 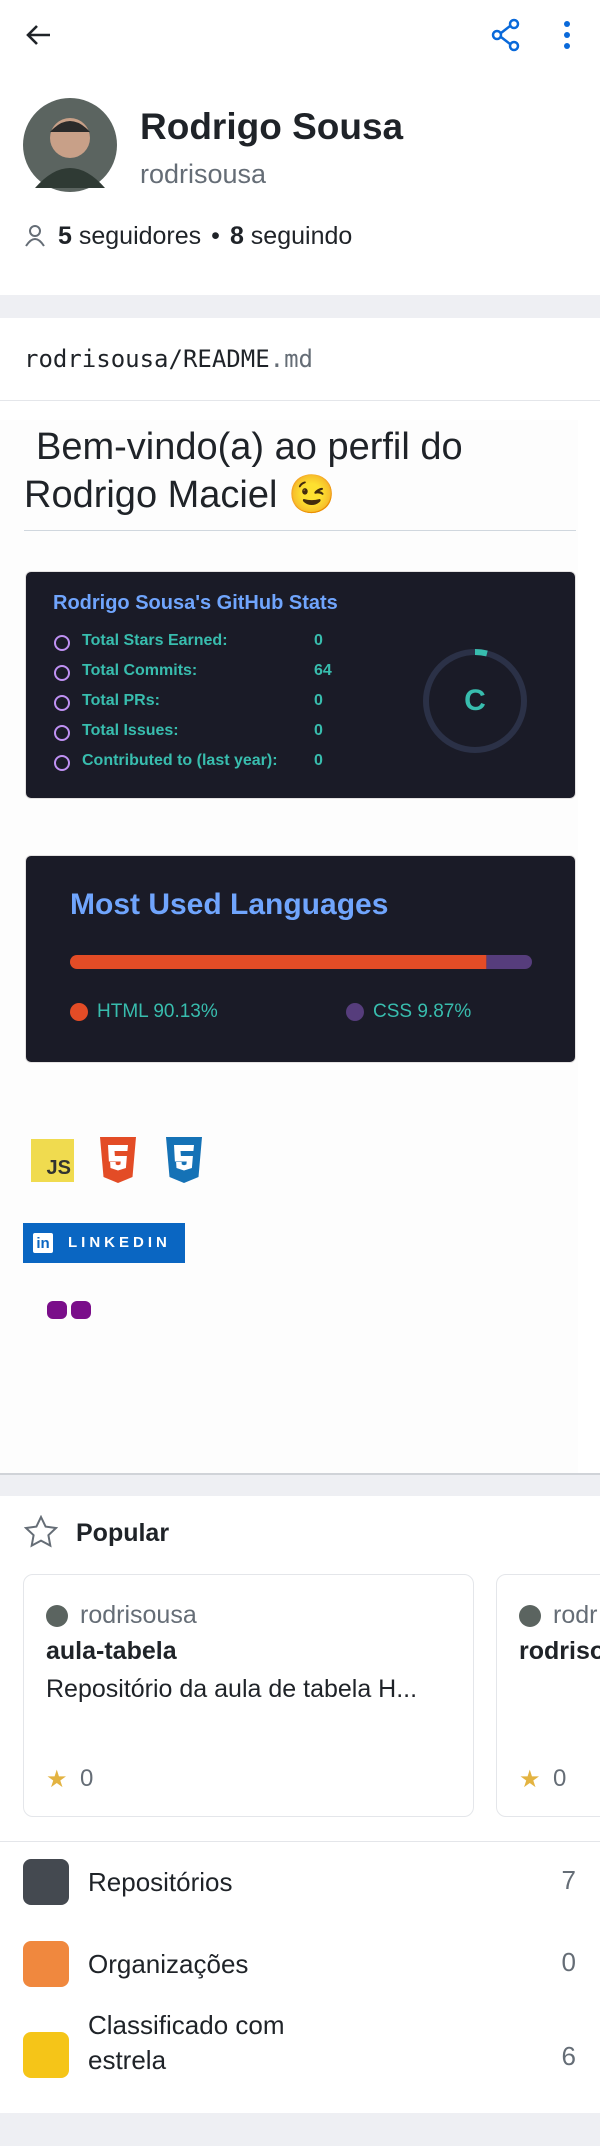 I want to click on followers-label: seguidores, so click(x=140, y=236).